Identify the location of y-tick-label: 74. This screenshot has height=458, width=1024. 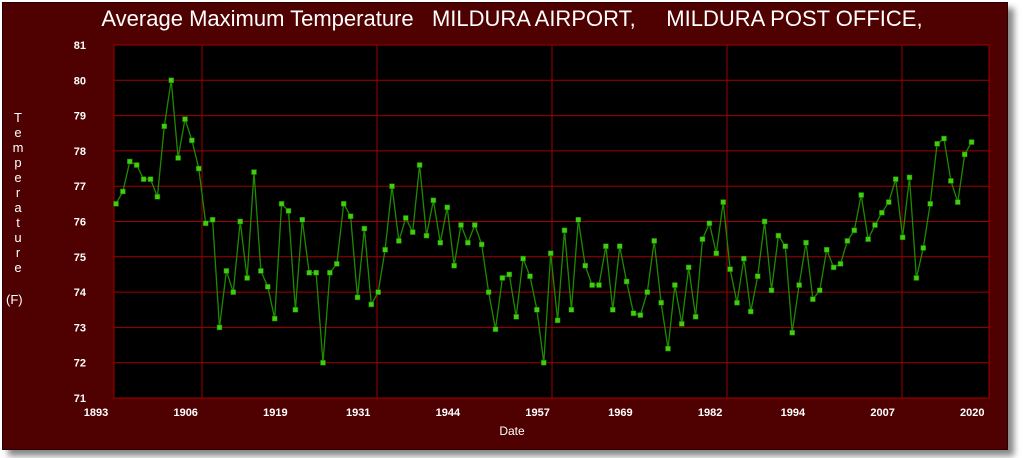
(80, 293).